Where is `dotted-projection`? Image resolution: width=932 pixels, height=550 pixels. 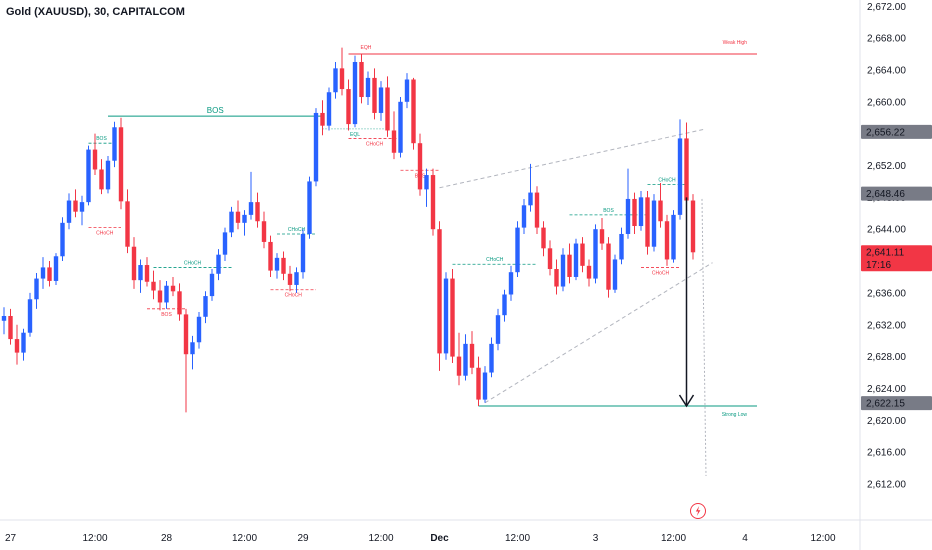
dotted-projection is located at coordinates (704, 337).